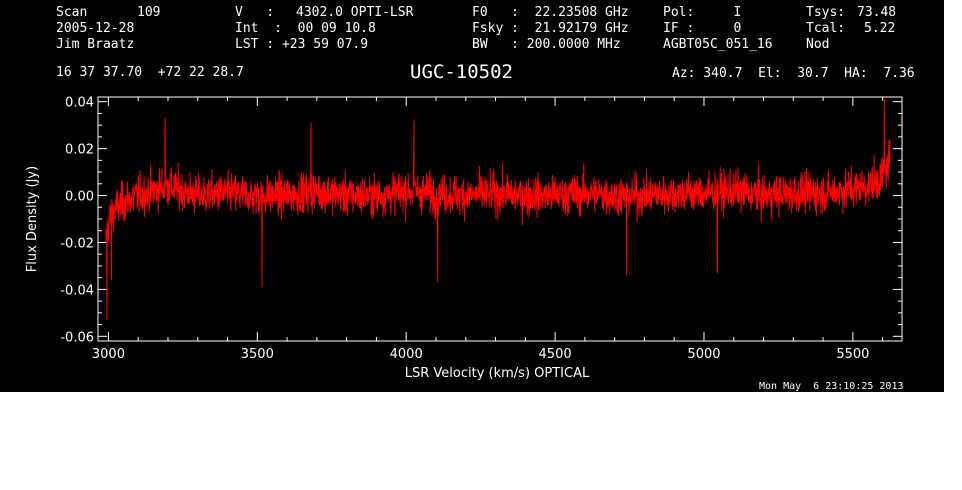 The width and height of the screenshot is (962, 490). What do you see at coordinates (550, 12) in the screenshot?
I see `rest-frequency: F0 : 22.23508 GHz` at bounding box center [550, 12].